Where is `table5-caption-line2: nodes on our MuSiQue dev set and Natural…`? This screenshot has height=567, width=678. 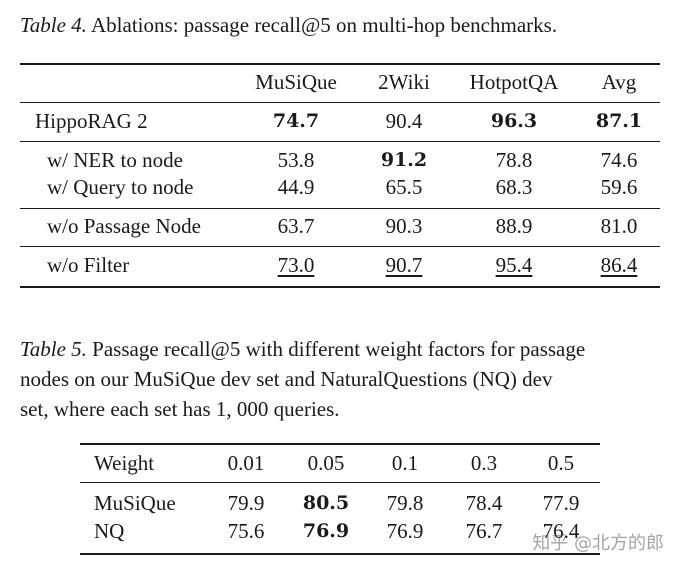 table5-caption-line2: nodes on our MuSiQue dev set and Natural… is located at coordinates (286, 379).